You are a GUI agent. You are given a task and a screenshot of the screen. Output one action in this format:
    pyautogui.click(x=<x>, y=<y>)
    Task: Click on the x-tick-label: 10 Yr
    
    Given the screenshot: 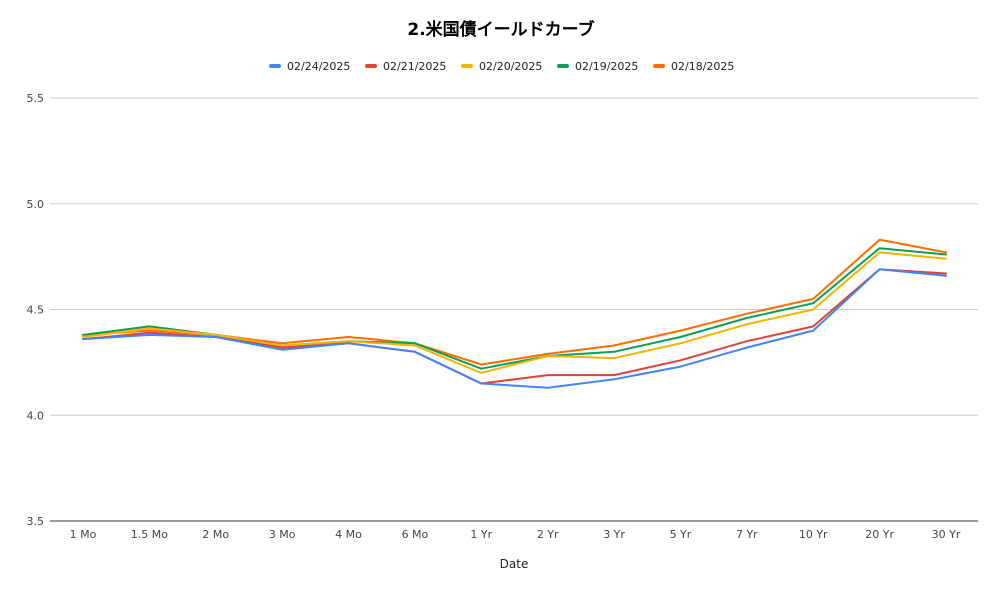 What is the action you would take?
    pyautogui.click(x=813, y=534)
    